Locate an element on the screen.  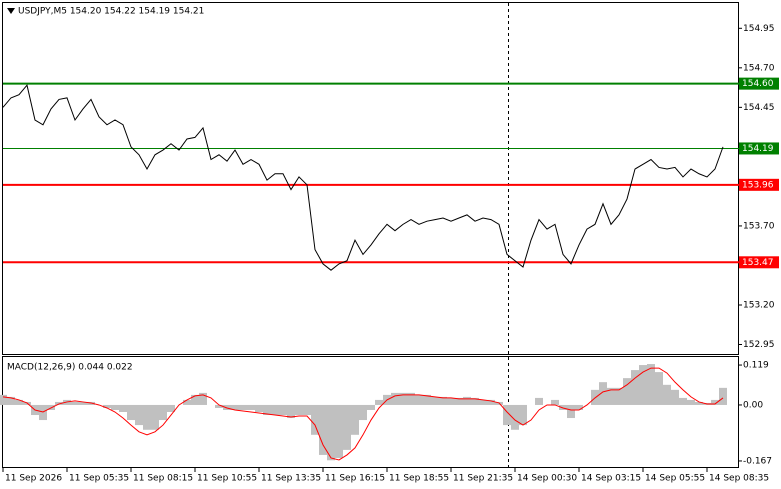
y-tick-label: -0.167 is located at coordinates (757, 461).